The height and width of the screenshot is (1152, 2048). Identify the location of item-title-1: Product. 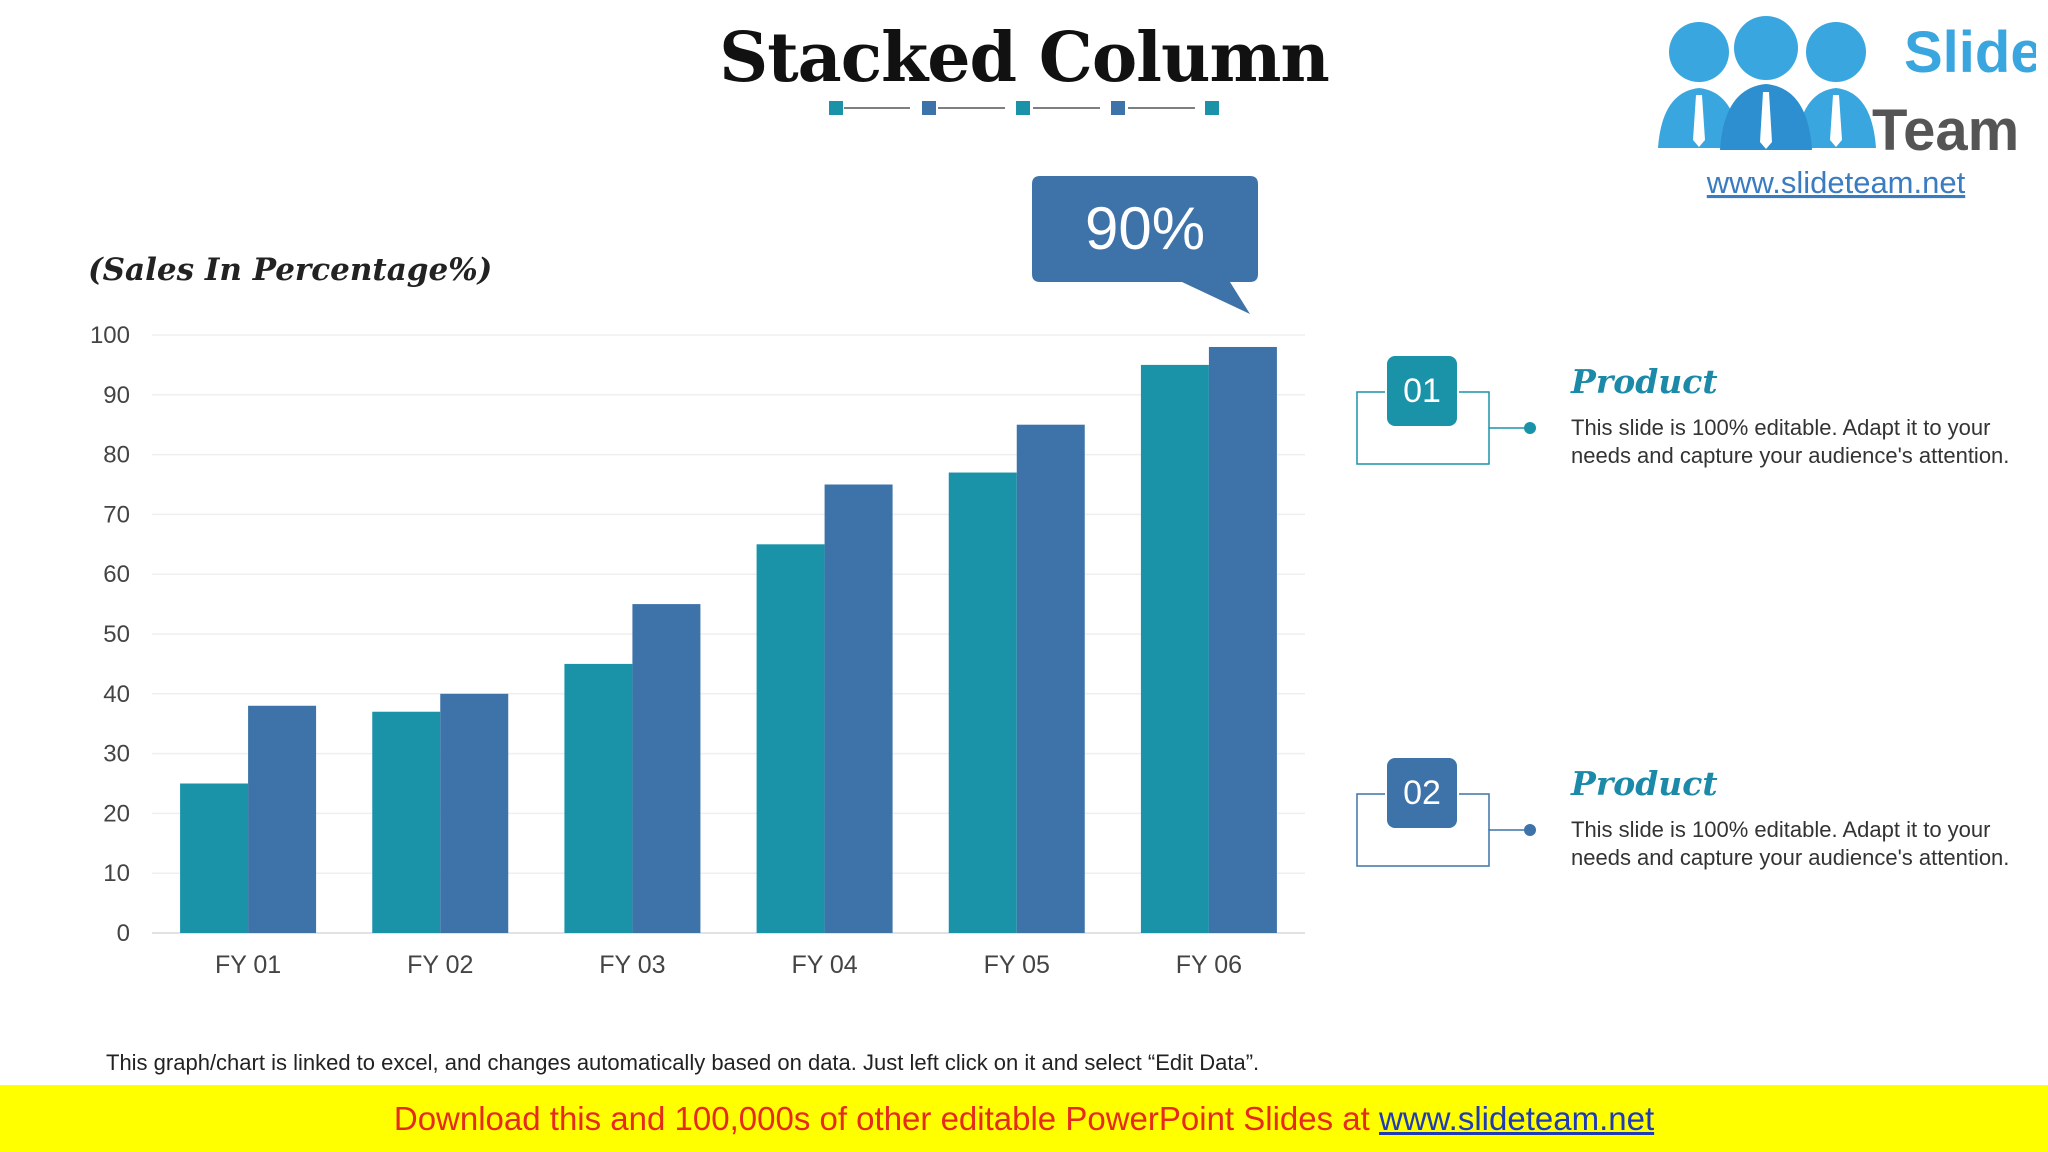
(1644, 381).